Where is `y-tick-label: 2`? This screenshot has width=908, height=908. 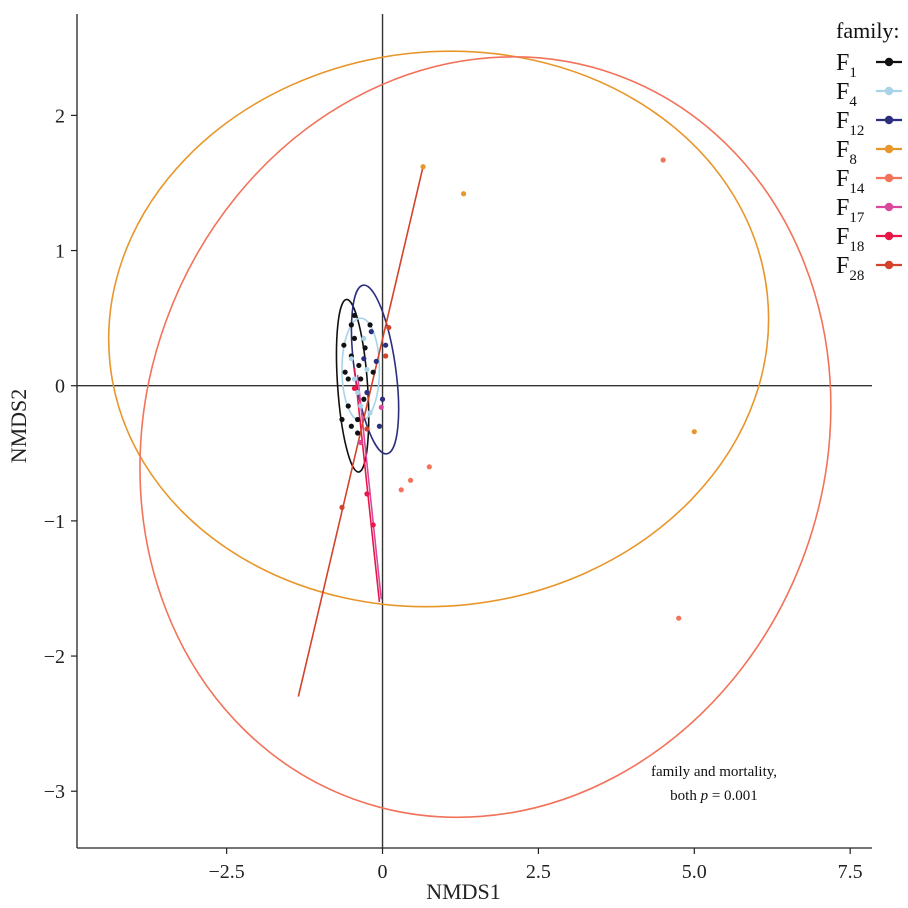 y-tick-label: 2 is located at coordinates (60, 116).